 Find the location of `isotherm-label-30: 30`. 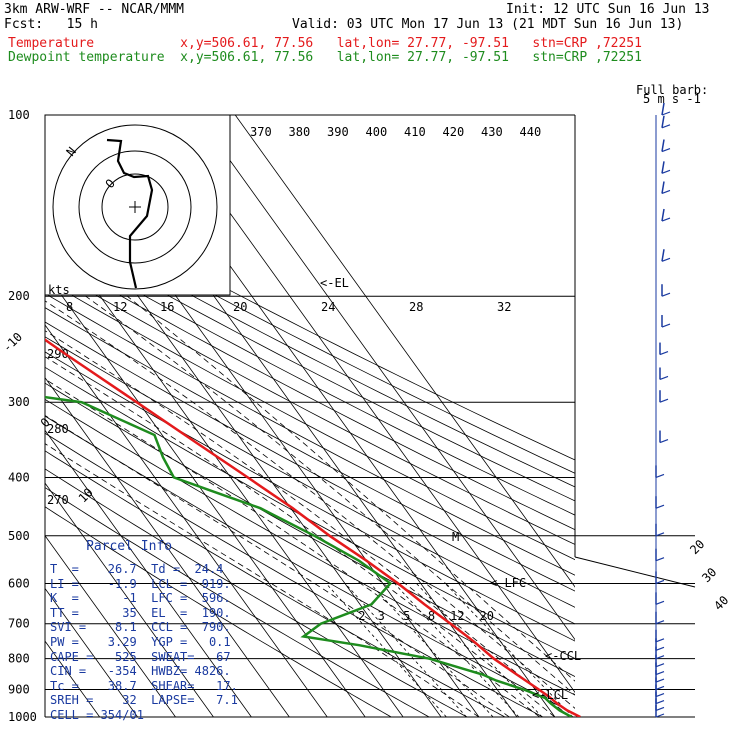

isotherm-label-30: 30 is located at coordinates (709, 575).